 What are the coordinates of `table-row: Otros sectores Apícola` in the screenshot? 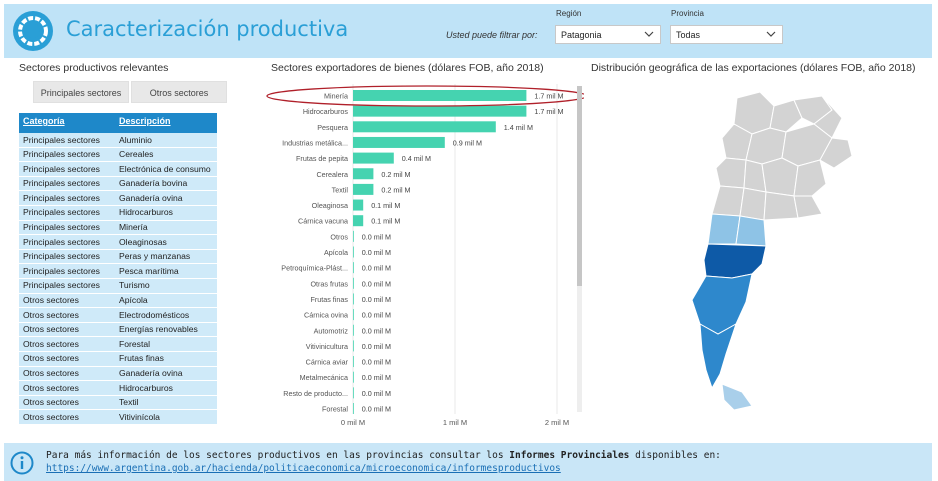 It's located at (118, 301).